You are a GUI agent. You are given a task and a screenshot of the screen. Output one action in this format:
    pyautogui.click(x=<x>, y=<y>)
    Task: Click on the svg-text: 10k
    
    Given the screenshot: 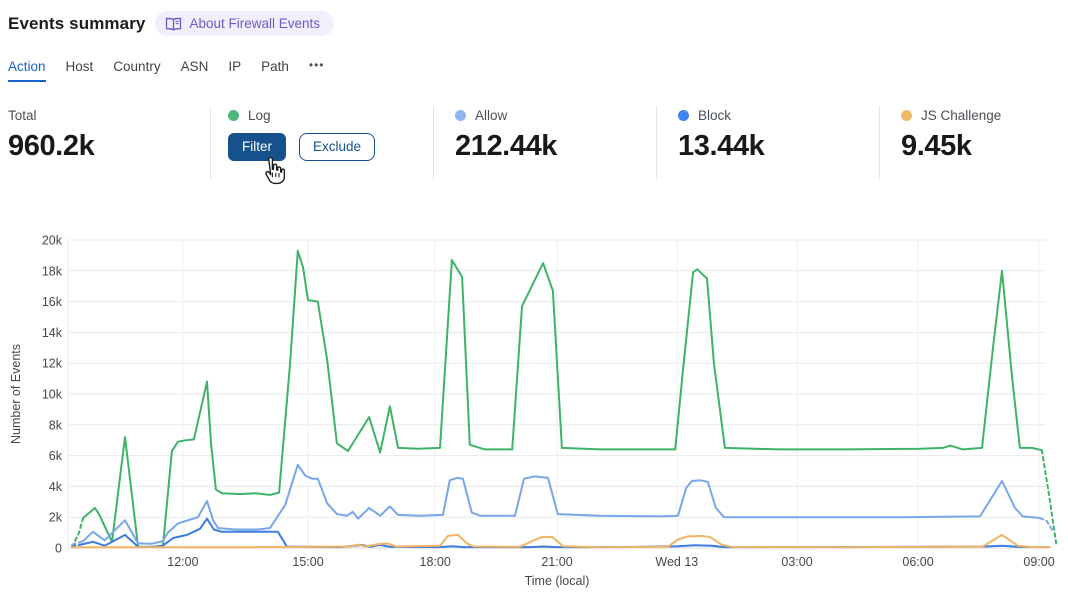 What is the action you would take?
    pyautogui.click(x=52, y=395)
    